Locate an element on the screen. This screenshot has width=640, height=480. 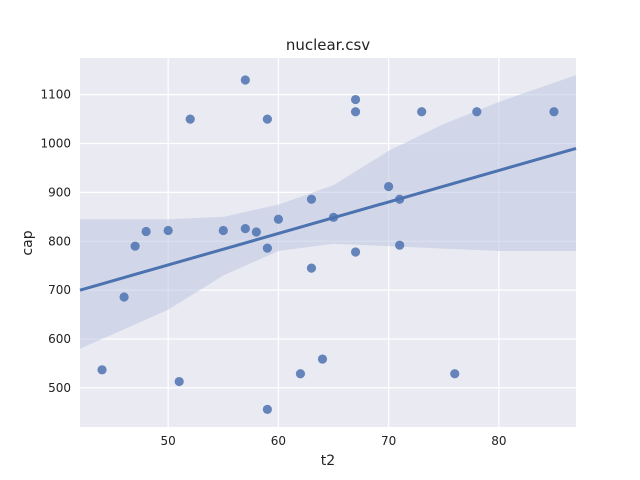
y-tick-label: 900 is located at coordinates (59, 192).